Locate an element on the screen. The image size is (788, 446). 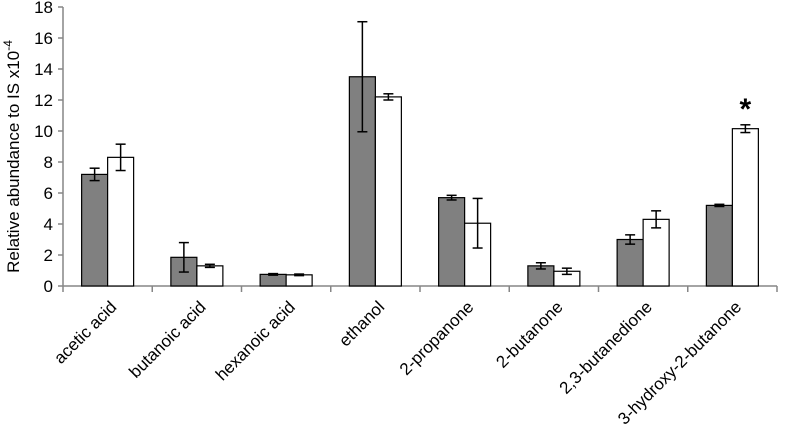
y-tick-label: 14 is located at coordinates (43, 69).